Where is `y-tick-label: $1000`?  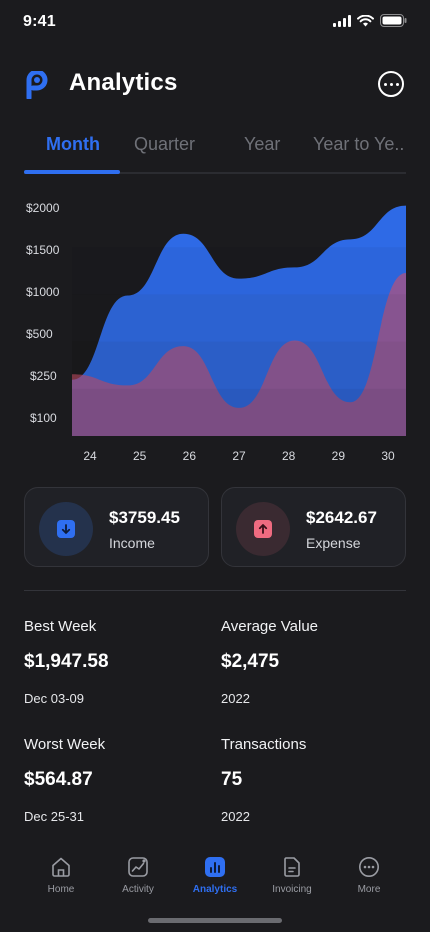 y-tick-label: $1000 is located at coordinates (43, 292).